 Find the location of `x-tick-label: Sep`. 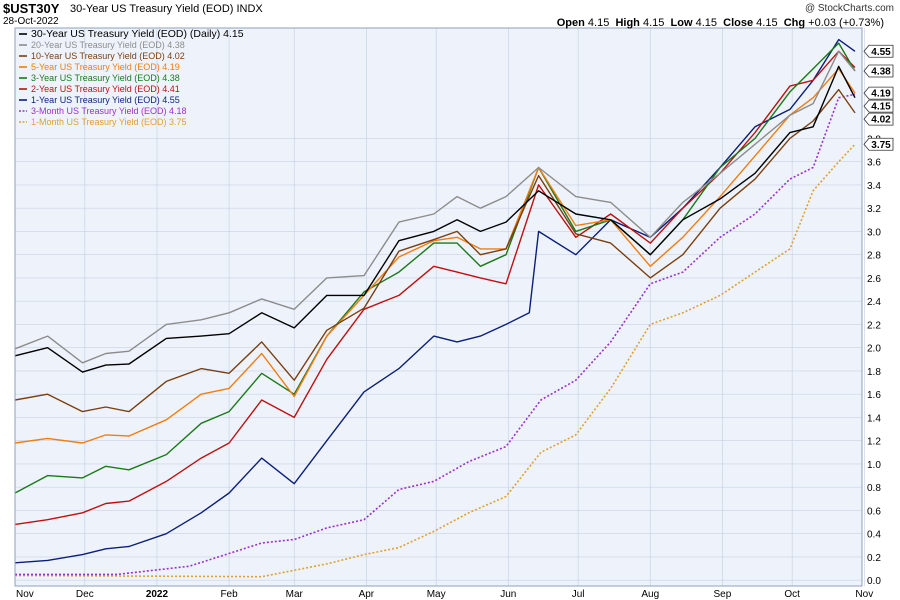

x-tick-label: Sep is located at coordinates (722, 594).